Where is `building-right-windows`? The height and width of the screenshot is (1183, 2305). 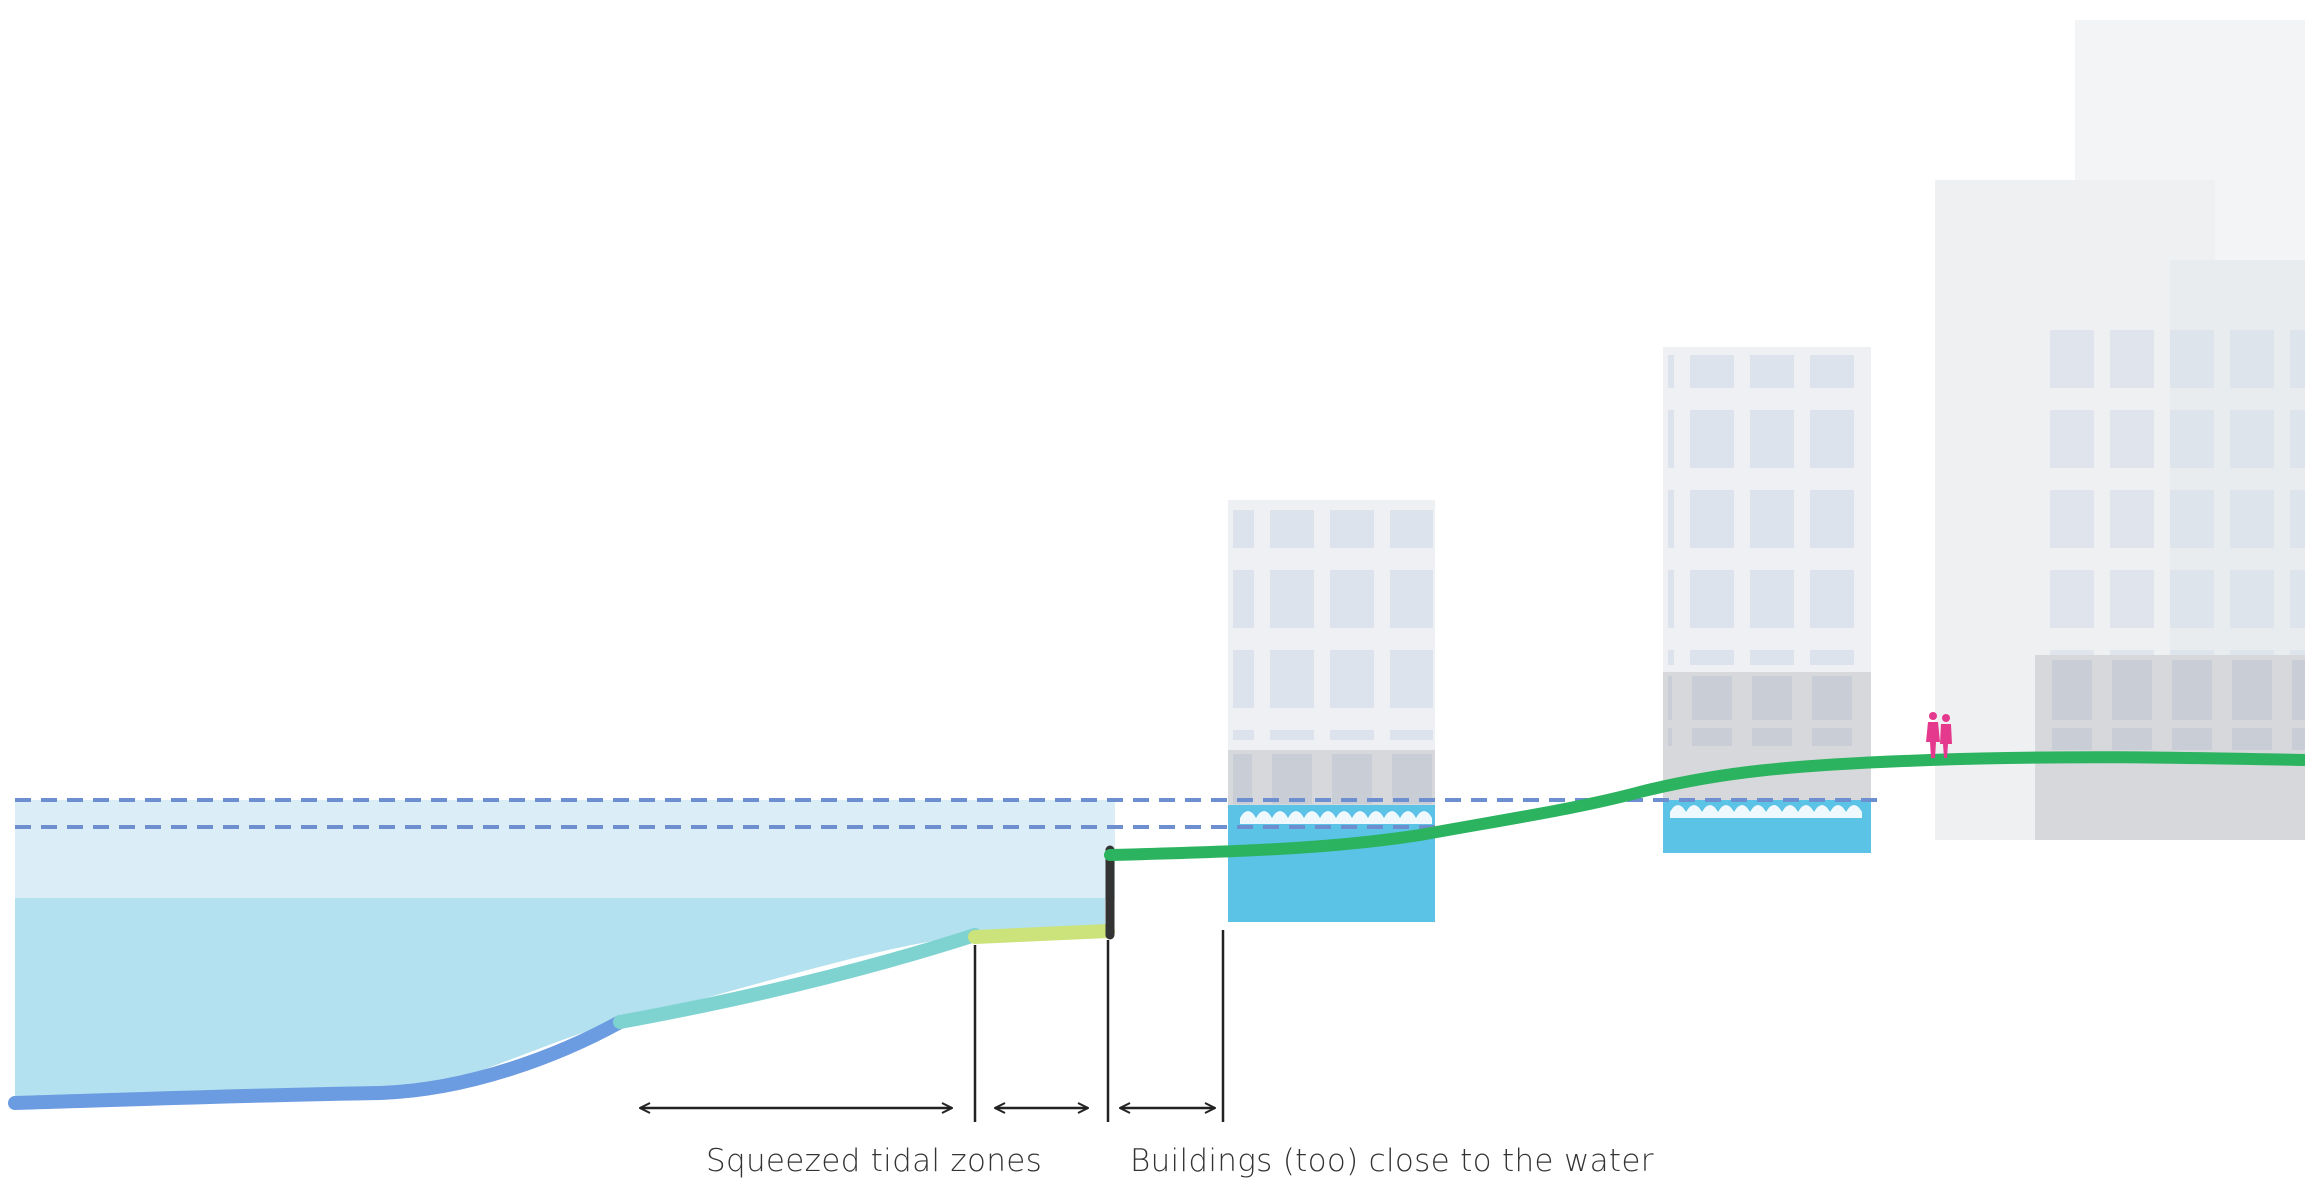 building-right-windows is located at coordinates (2170, 490).